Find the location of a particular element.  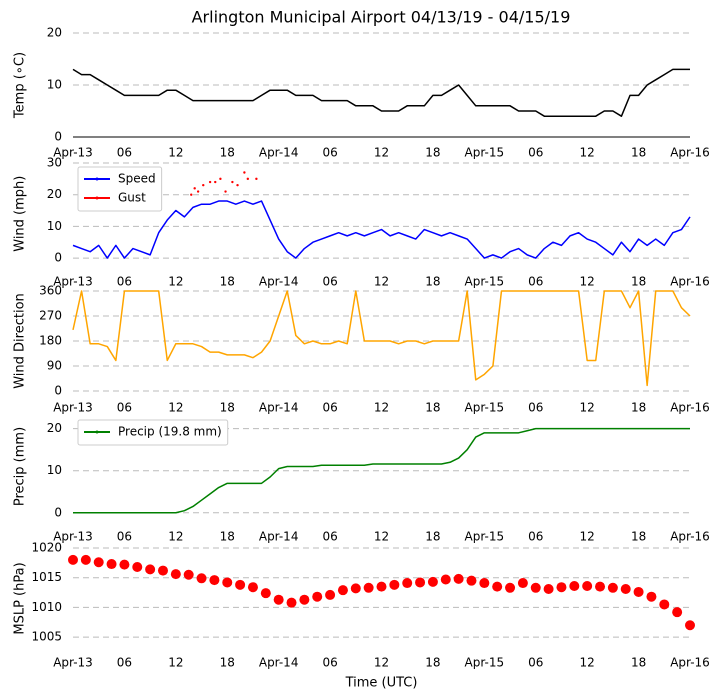

legend-label: Speed is located at coordinates (137, 179).